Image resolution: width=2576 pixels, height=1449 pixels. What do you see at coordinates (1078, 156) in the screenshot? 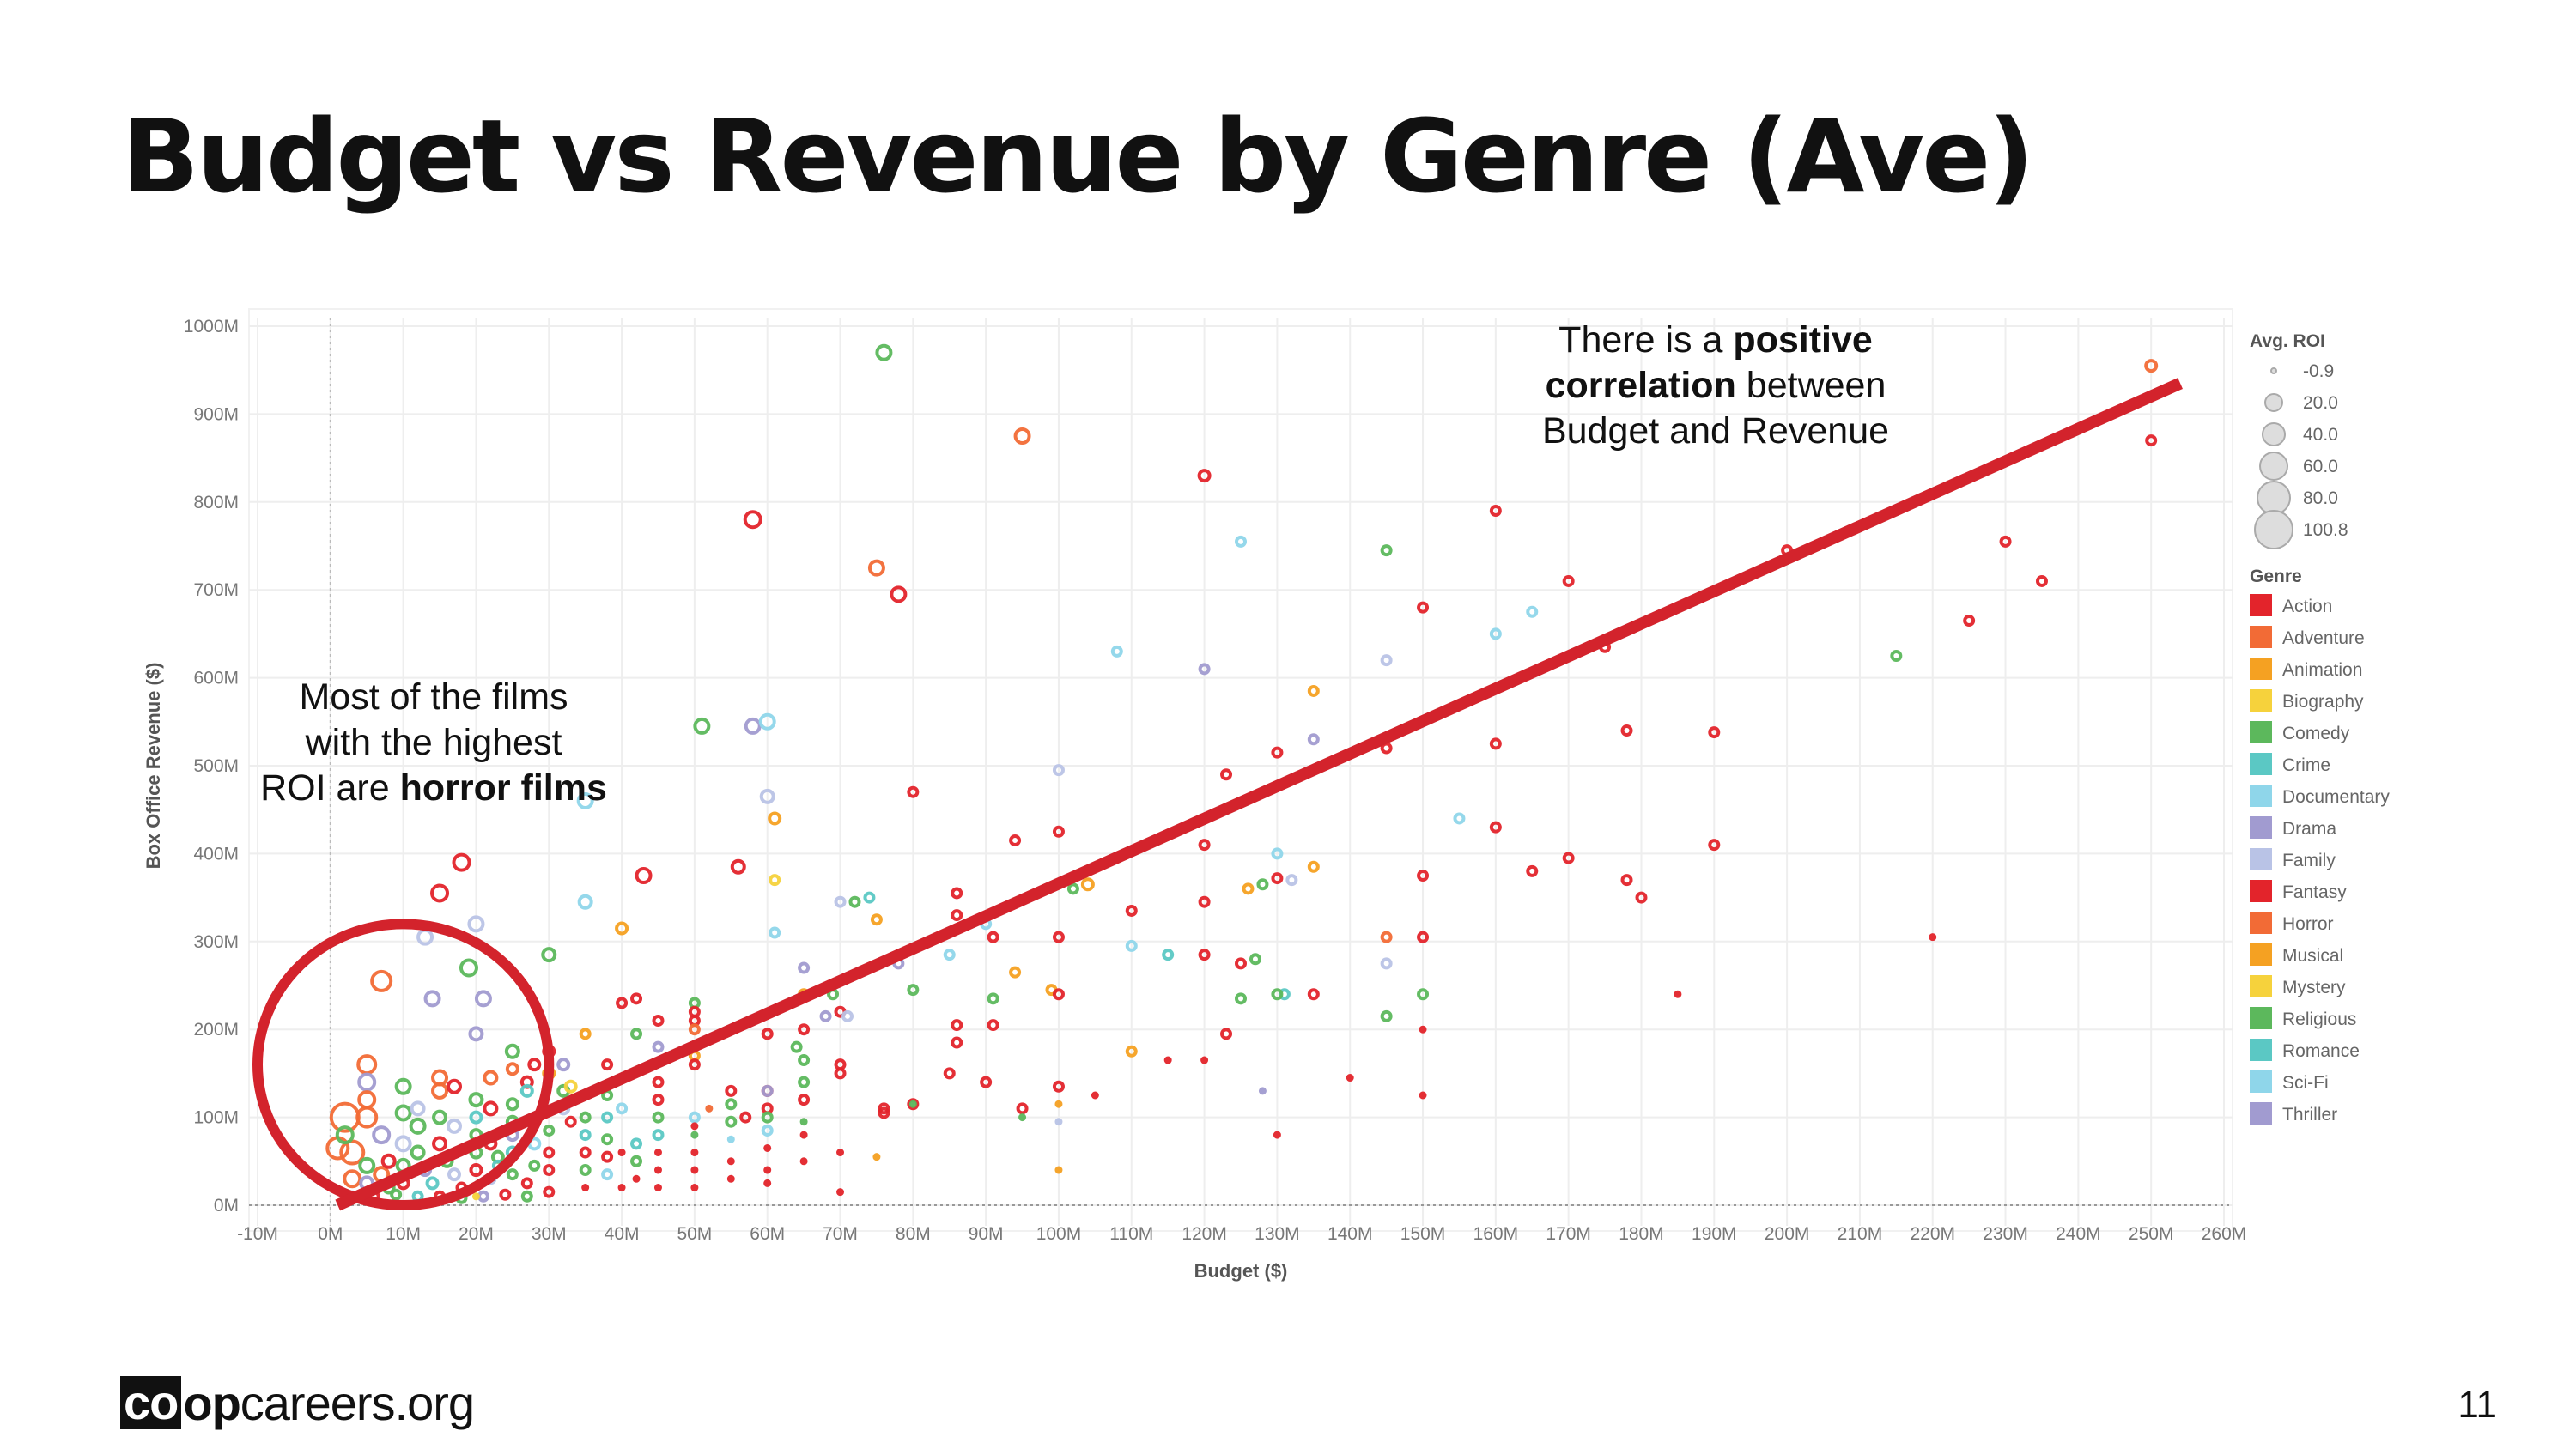
I see `slide-title: Budget vs Revenue by Genre (Ave)` at bounding box center [1078, 156].